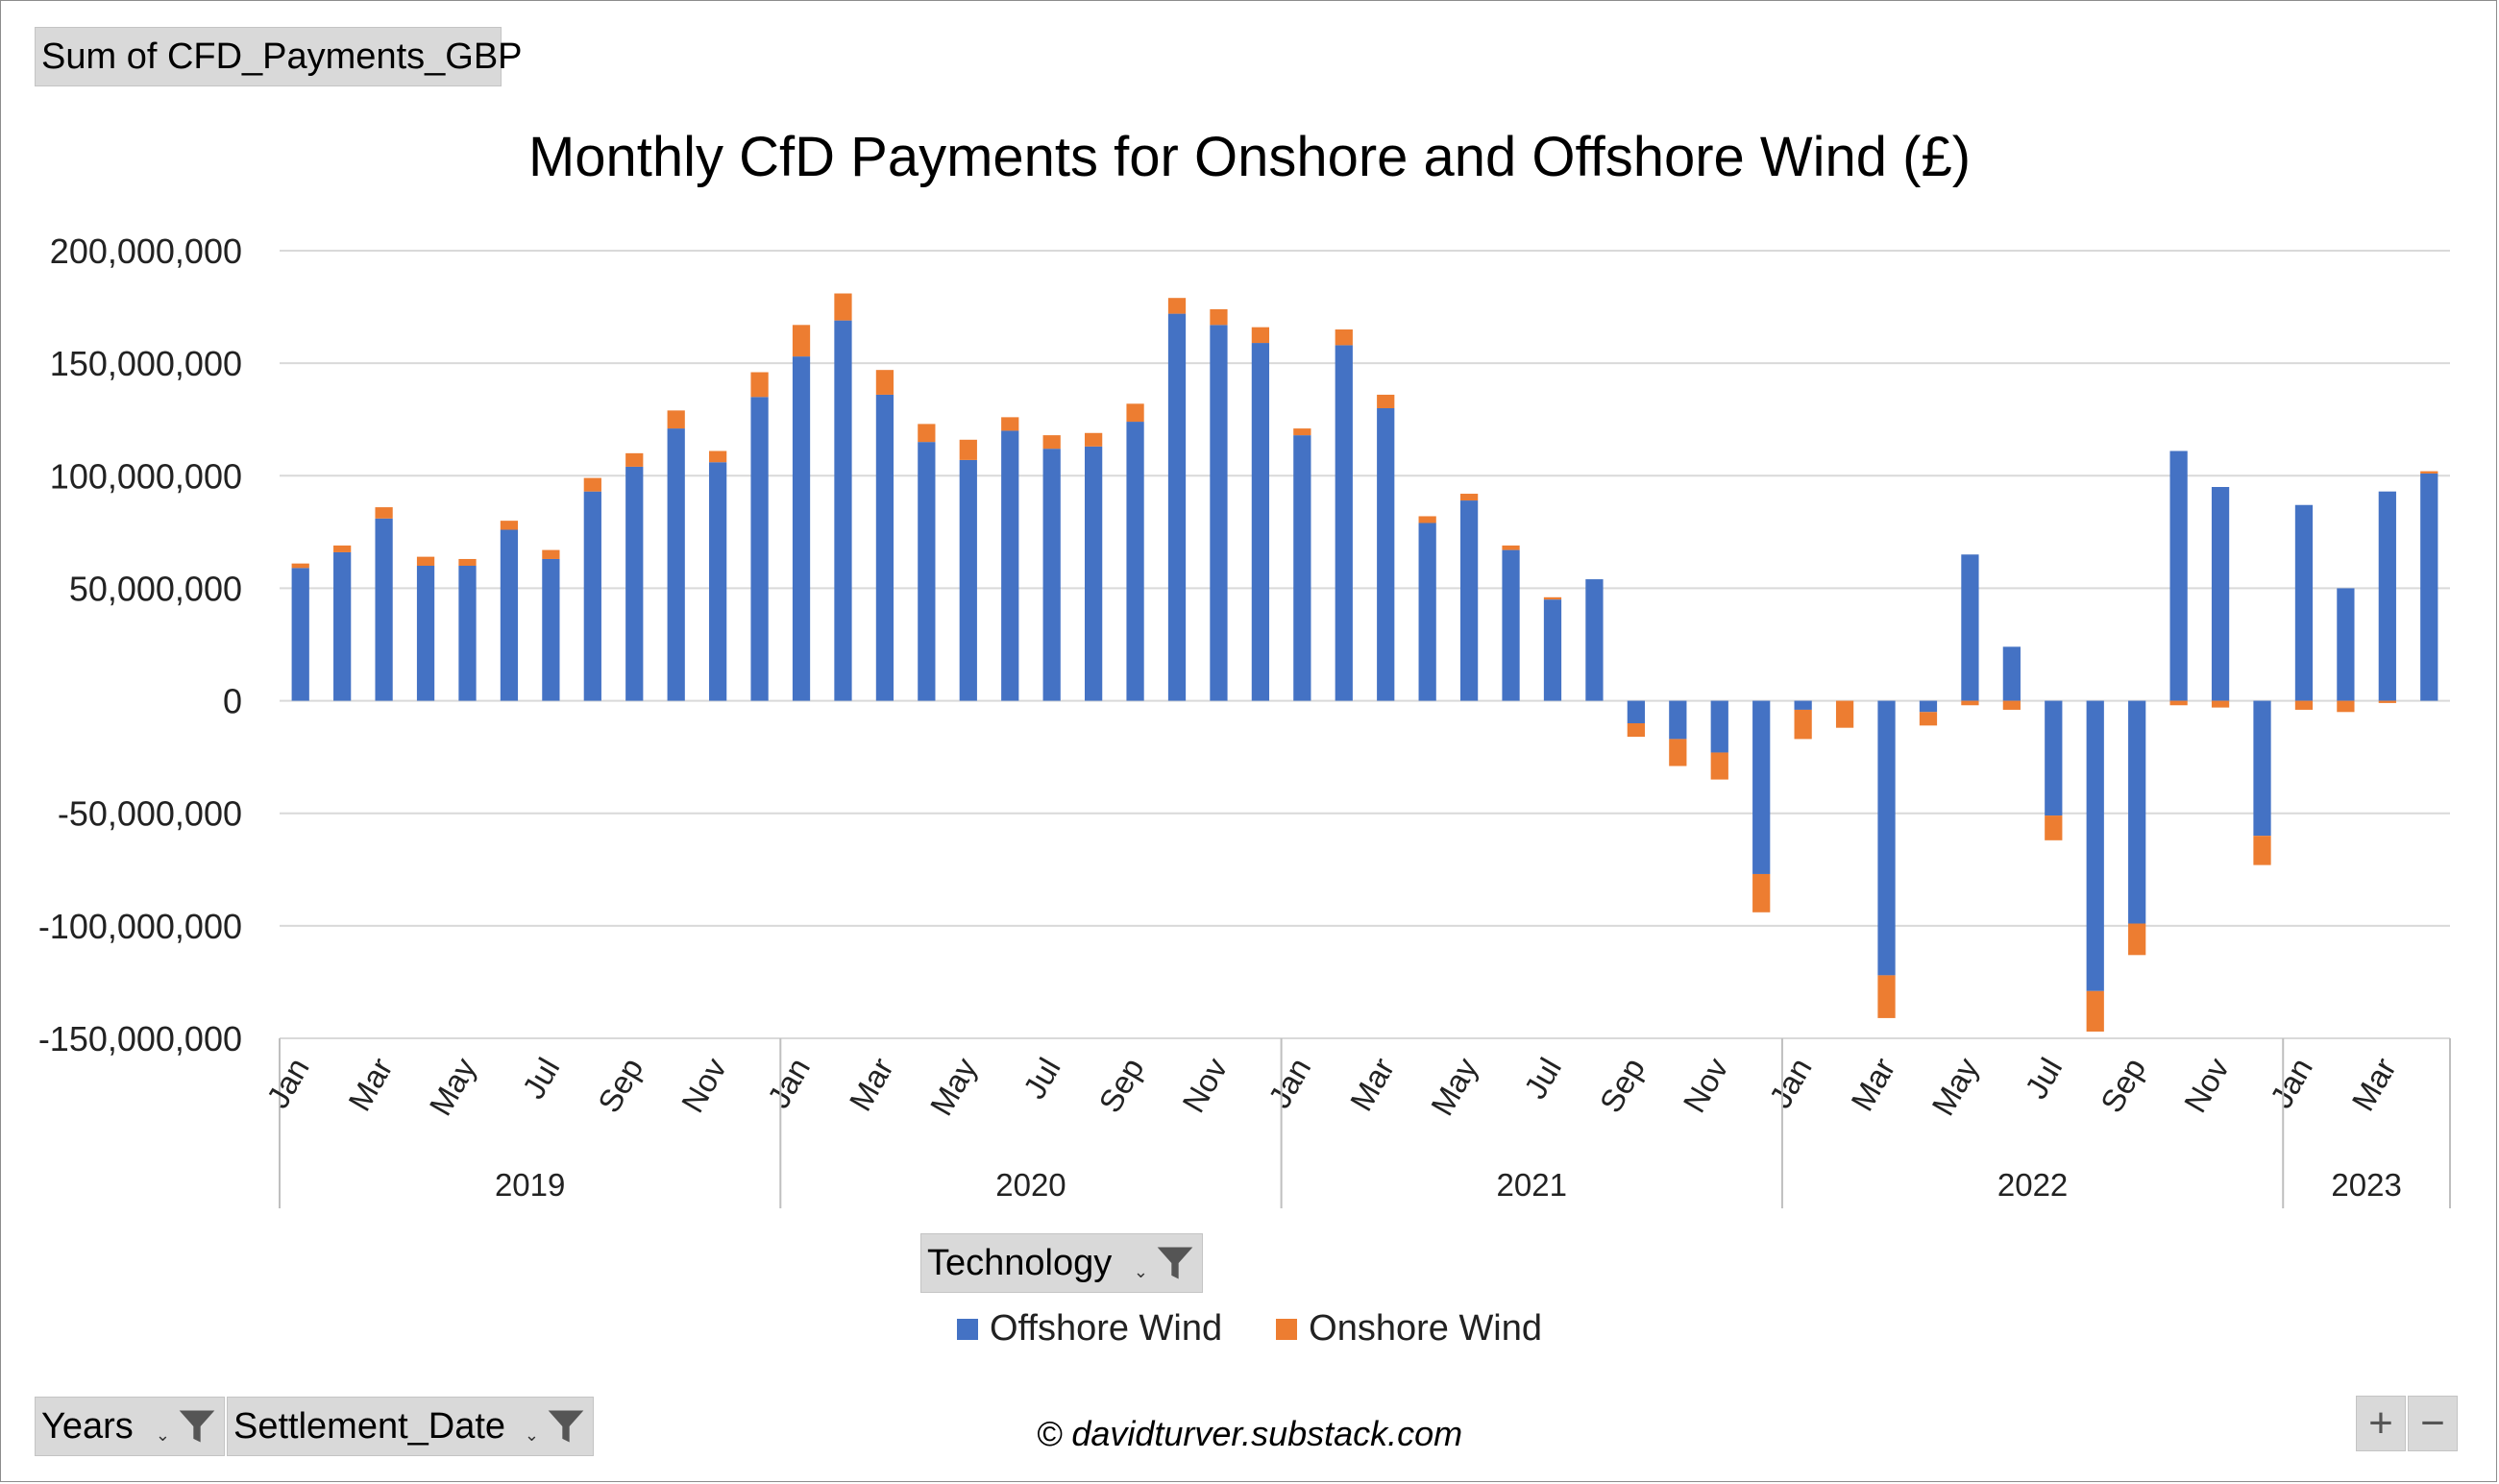 The height and width of the screenshot is (1484, 2499). What do you see at coordinates (232, 701) in the screenshot?
I see `y-tick-label: 0` at bounding box center [232, 701].